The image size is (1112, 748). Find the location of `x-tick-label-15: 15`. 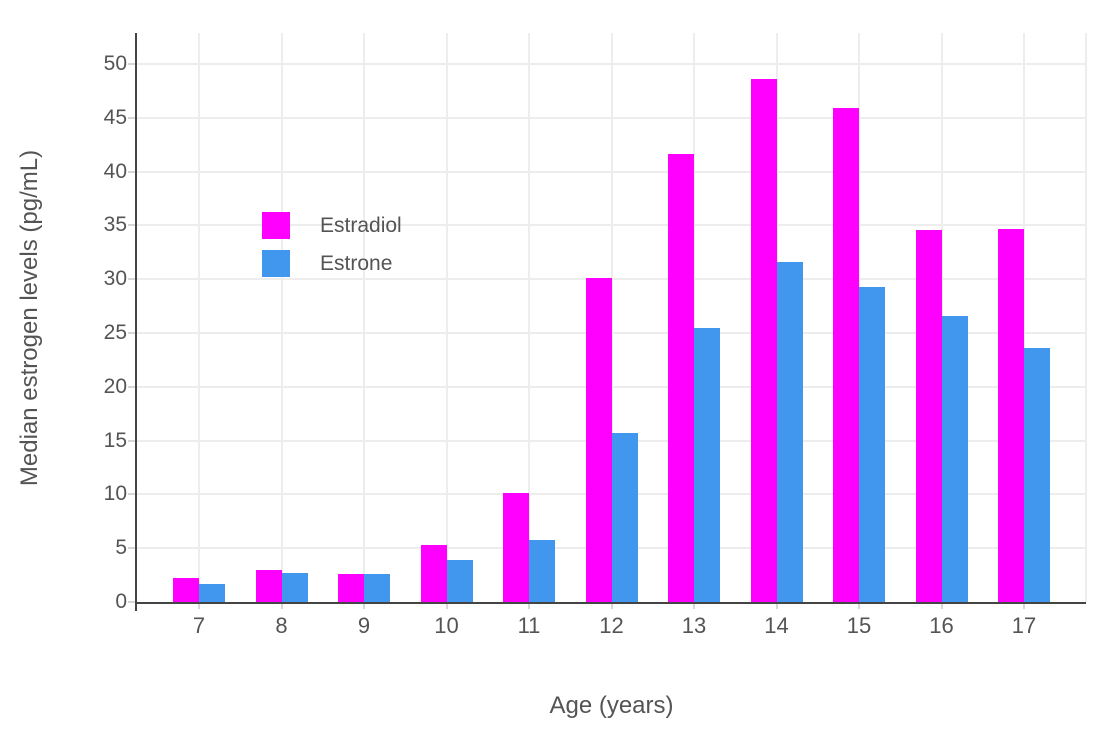

x-tick-label-15: 15 is located at coordinates (859, 625).